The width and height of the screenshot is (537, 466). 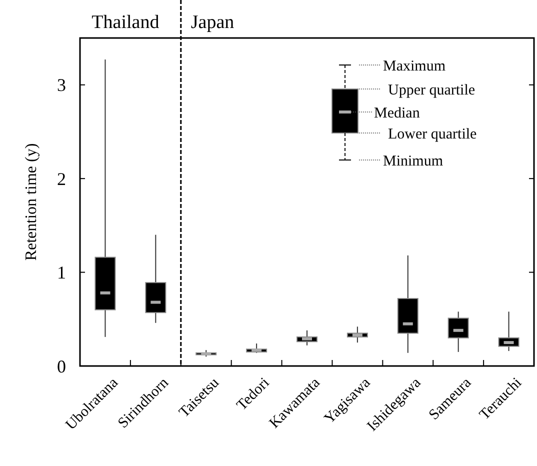 I want to click on y-axis-title: Retention time (y), so click(x=31, y=202).